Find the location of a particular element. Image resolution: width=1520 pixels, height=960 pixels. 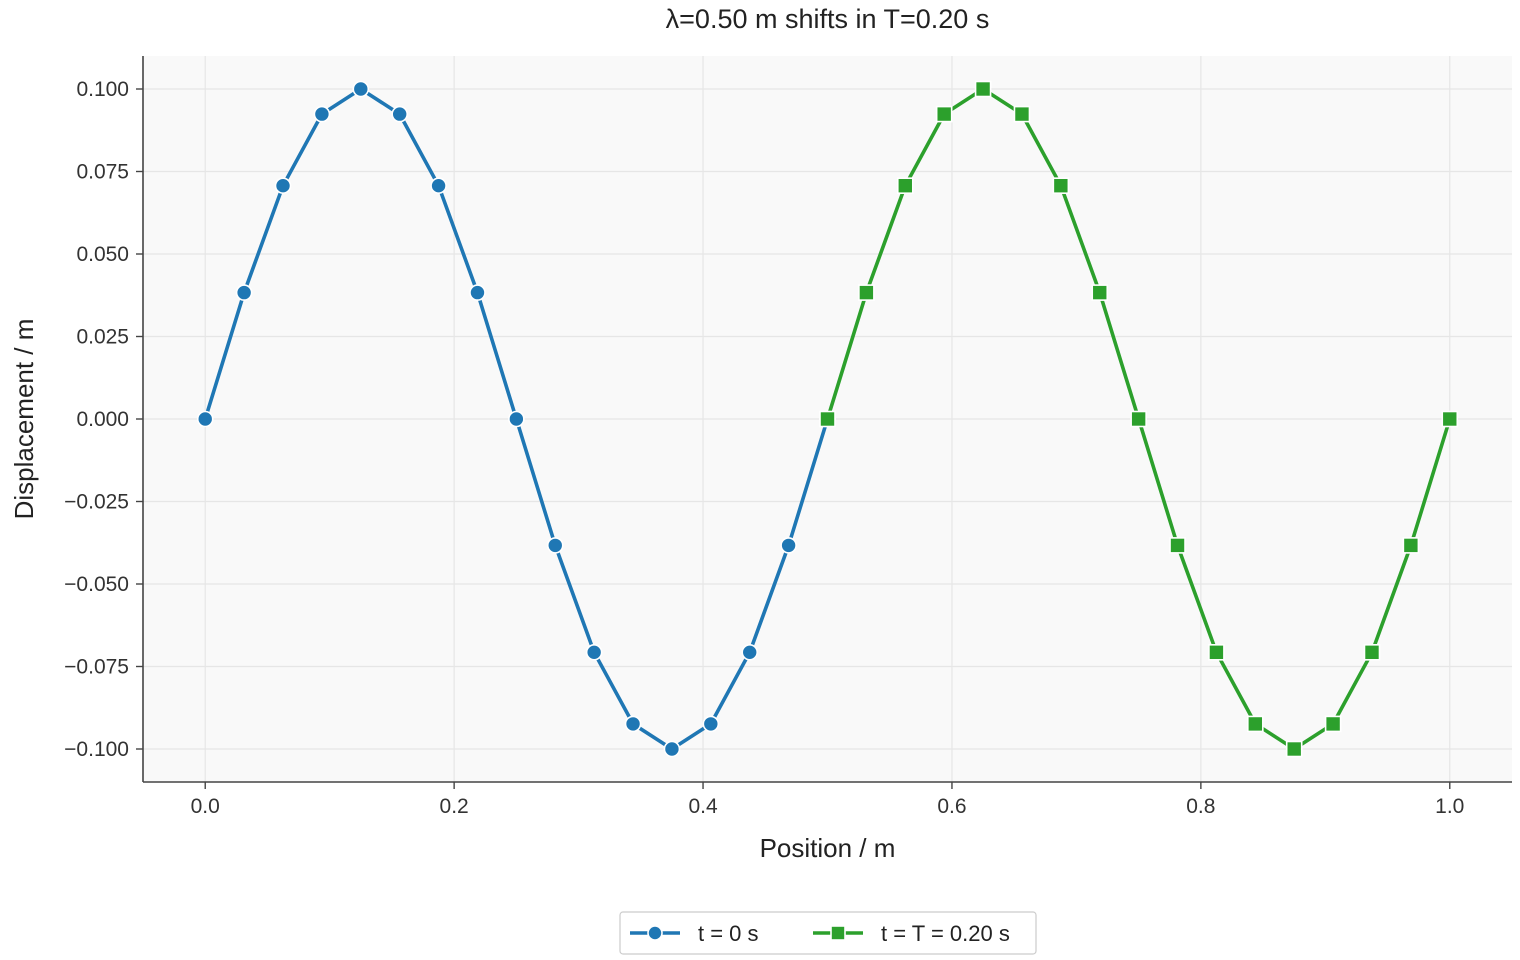

x-tick-label: 0.4 is located at coordinates (703, 806).